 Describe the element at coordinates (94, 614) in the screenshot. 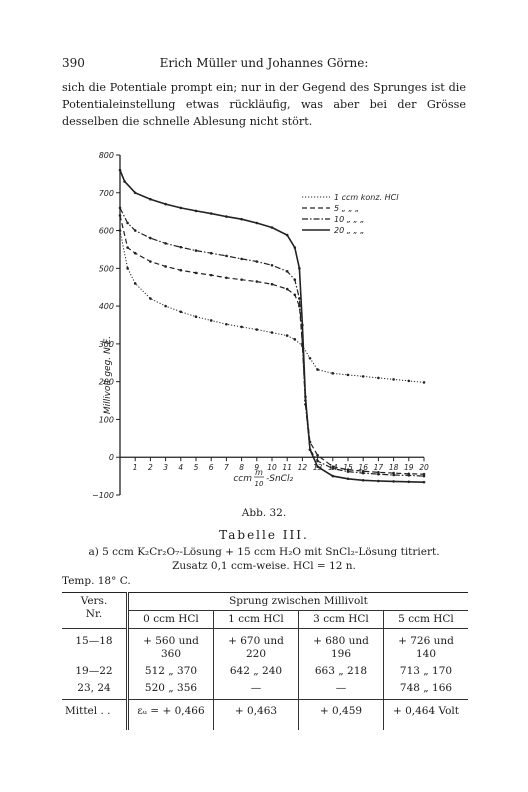

I see `header-vers-line2: Nr.` at that location.